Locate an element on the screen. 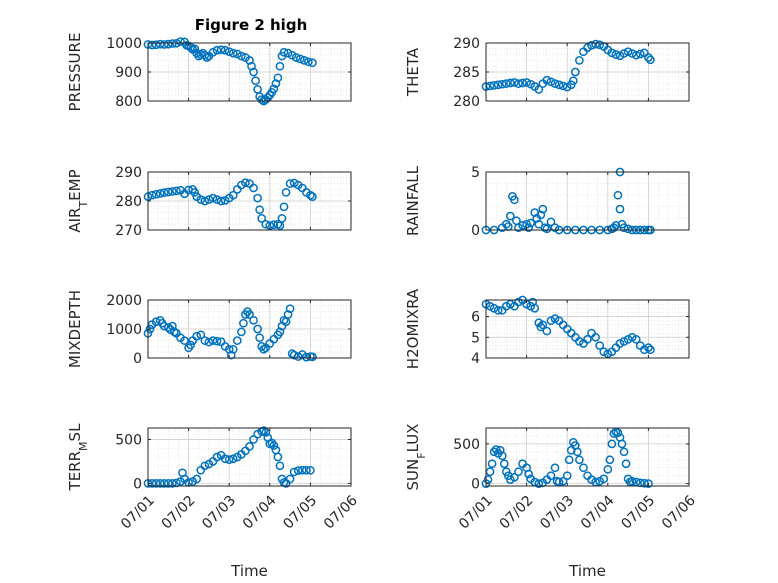  y-axis-label: MIXDEPTH is located at coordinates (75, 329).